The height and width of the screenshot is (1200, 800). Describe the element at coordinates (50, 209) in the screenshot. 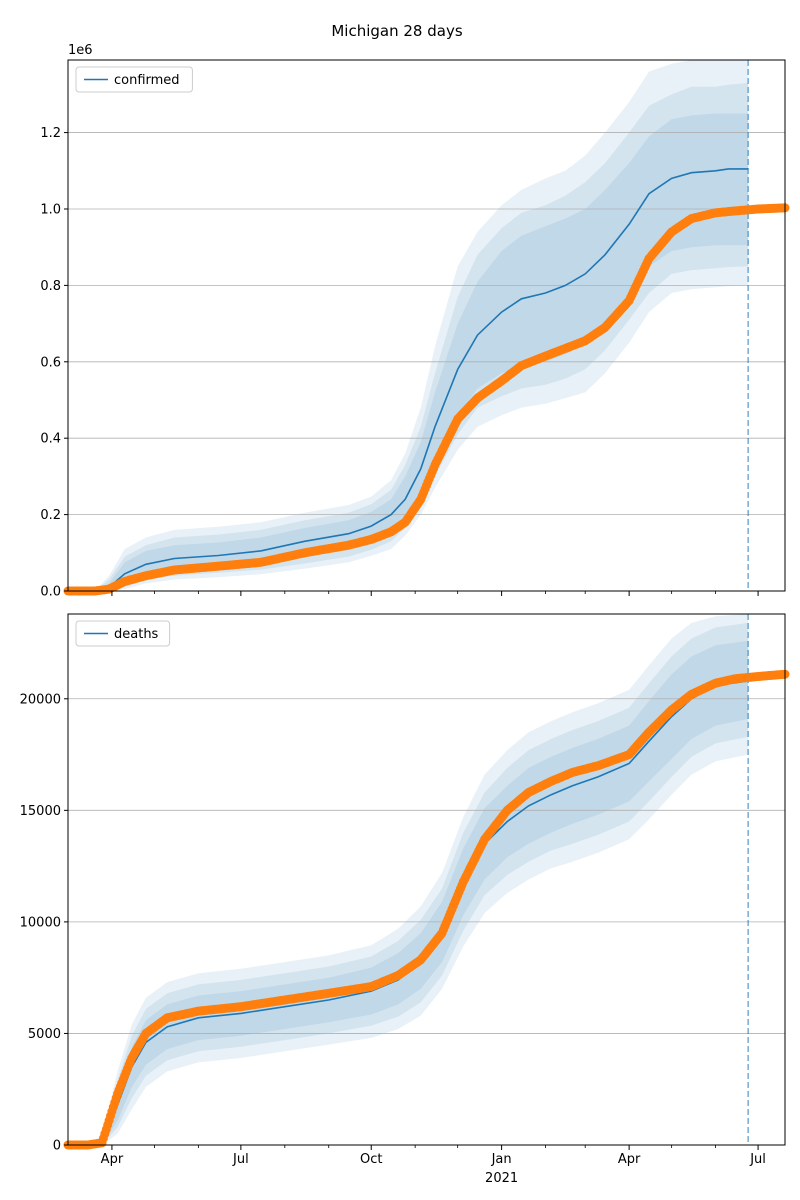

I see `confirmed-y-tick-label: 1.0` at that location.